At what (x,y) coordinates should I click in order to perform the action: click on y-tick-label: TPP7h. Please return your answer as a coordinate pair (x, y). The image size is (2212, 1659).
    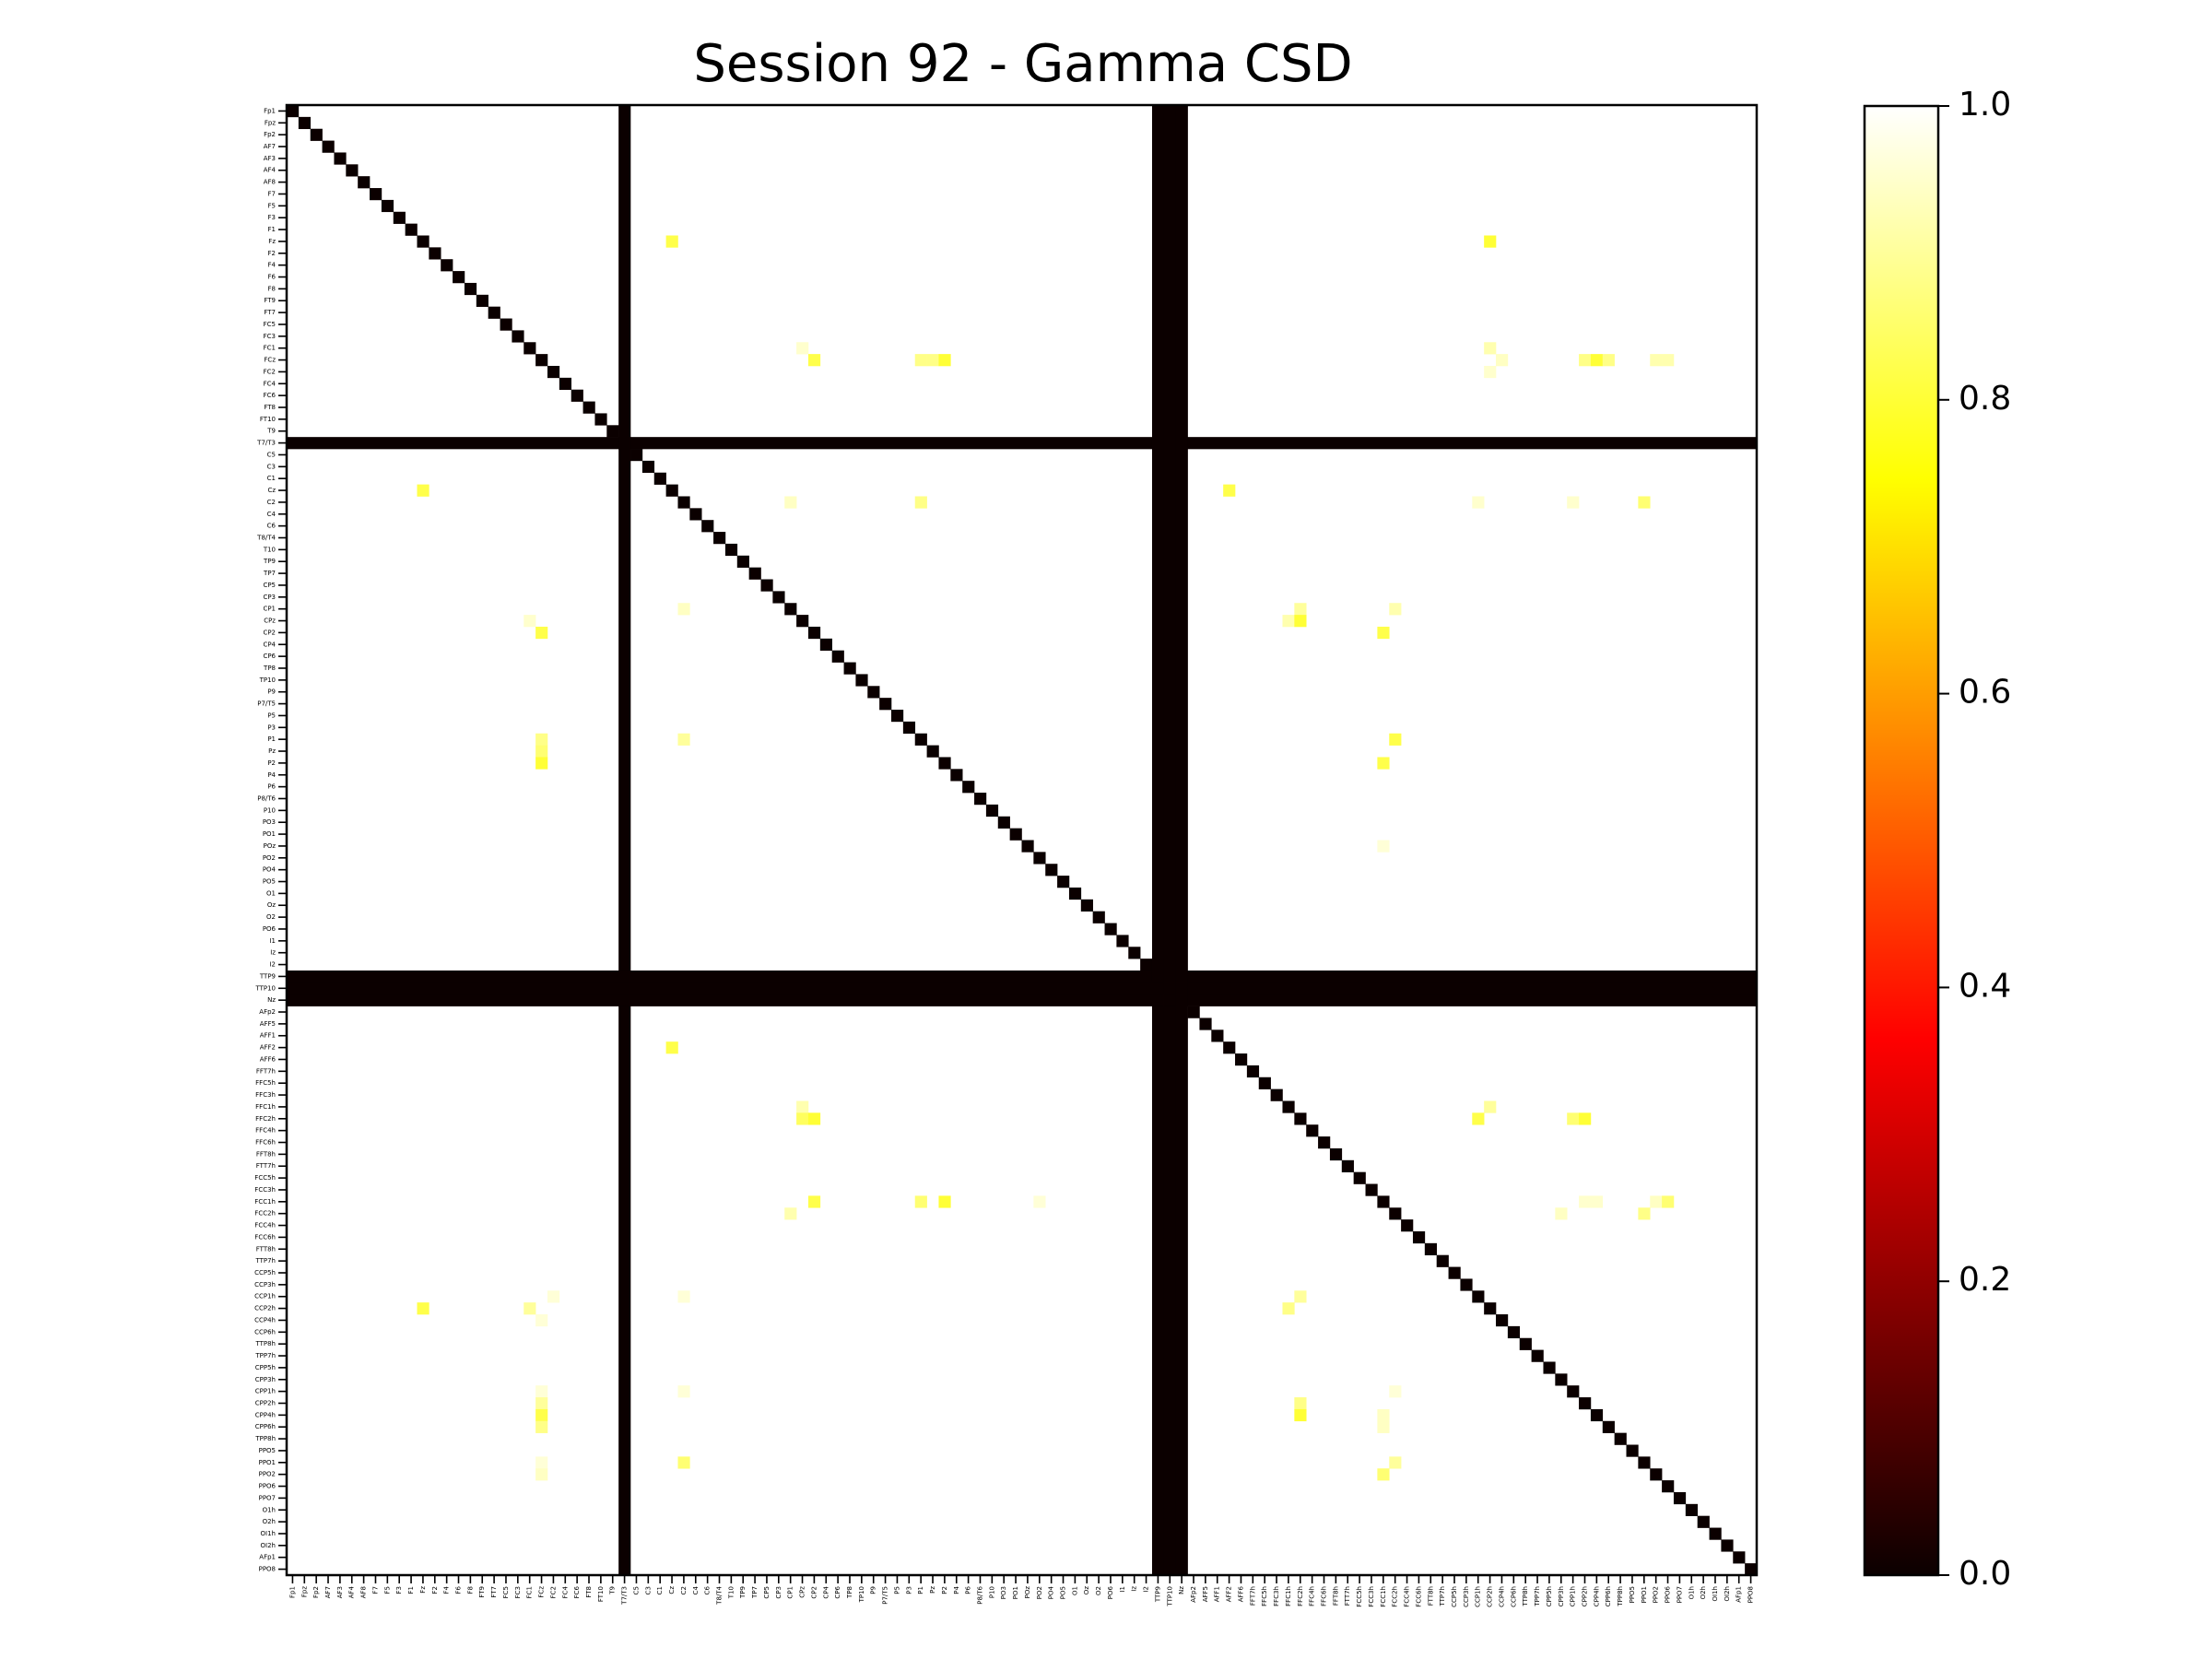
    Looking at the image, I should click on (265, 1355).